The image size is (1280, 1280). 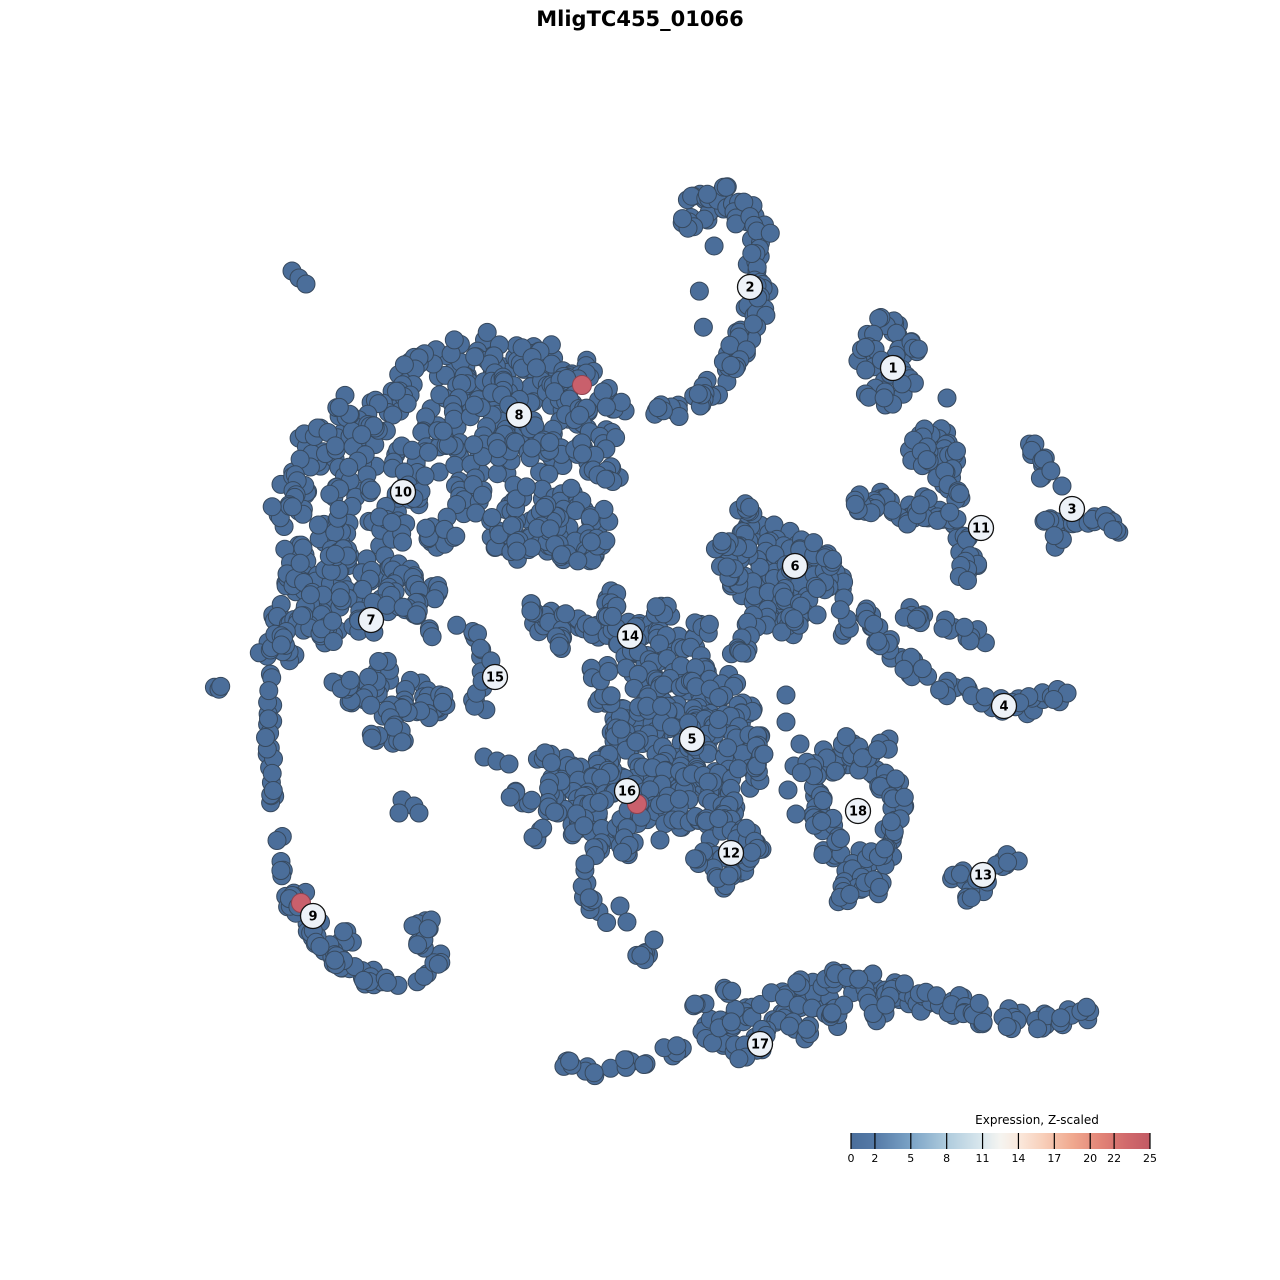 I want to click on cluster-label-number: 10, so click(x=403, y=493).